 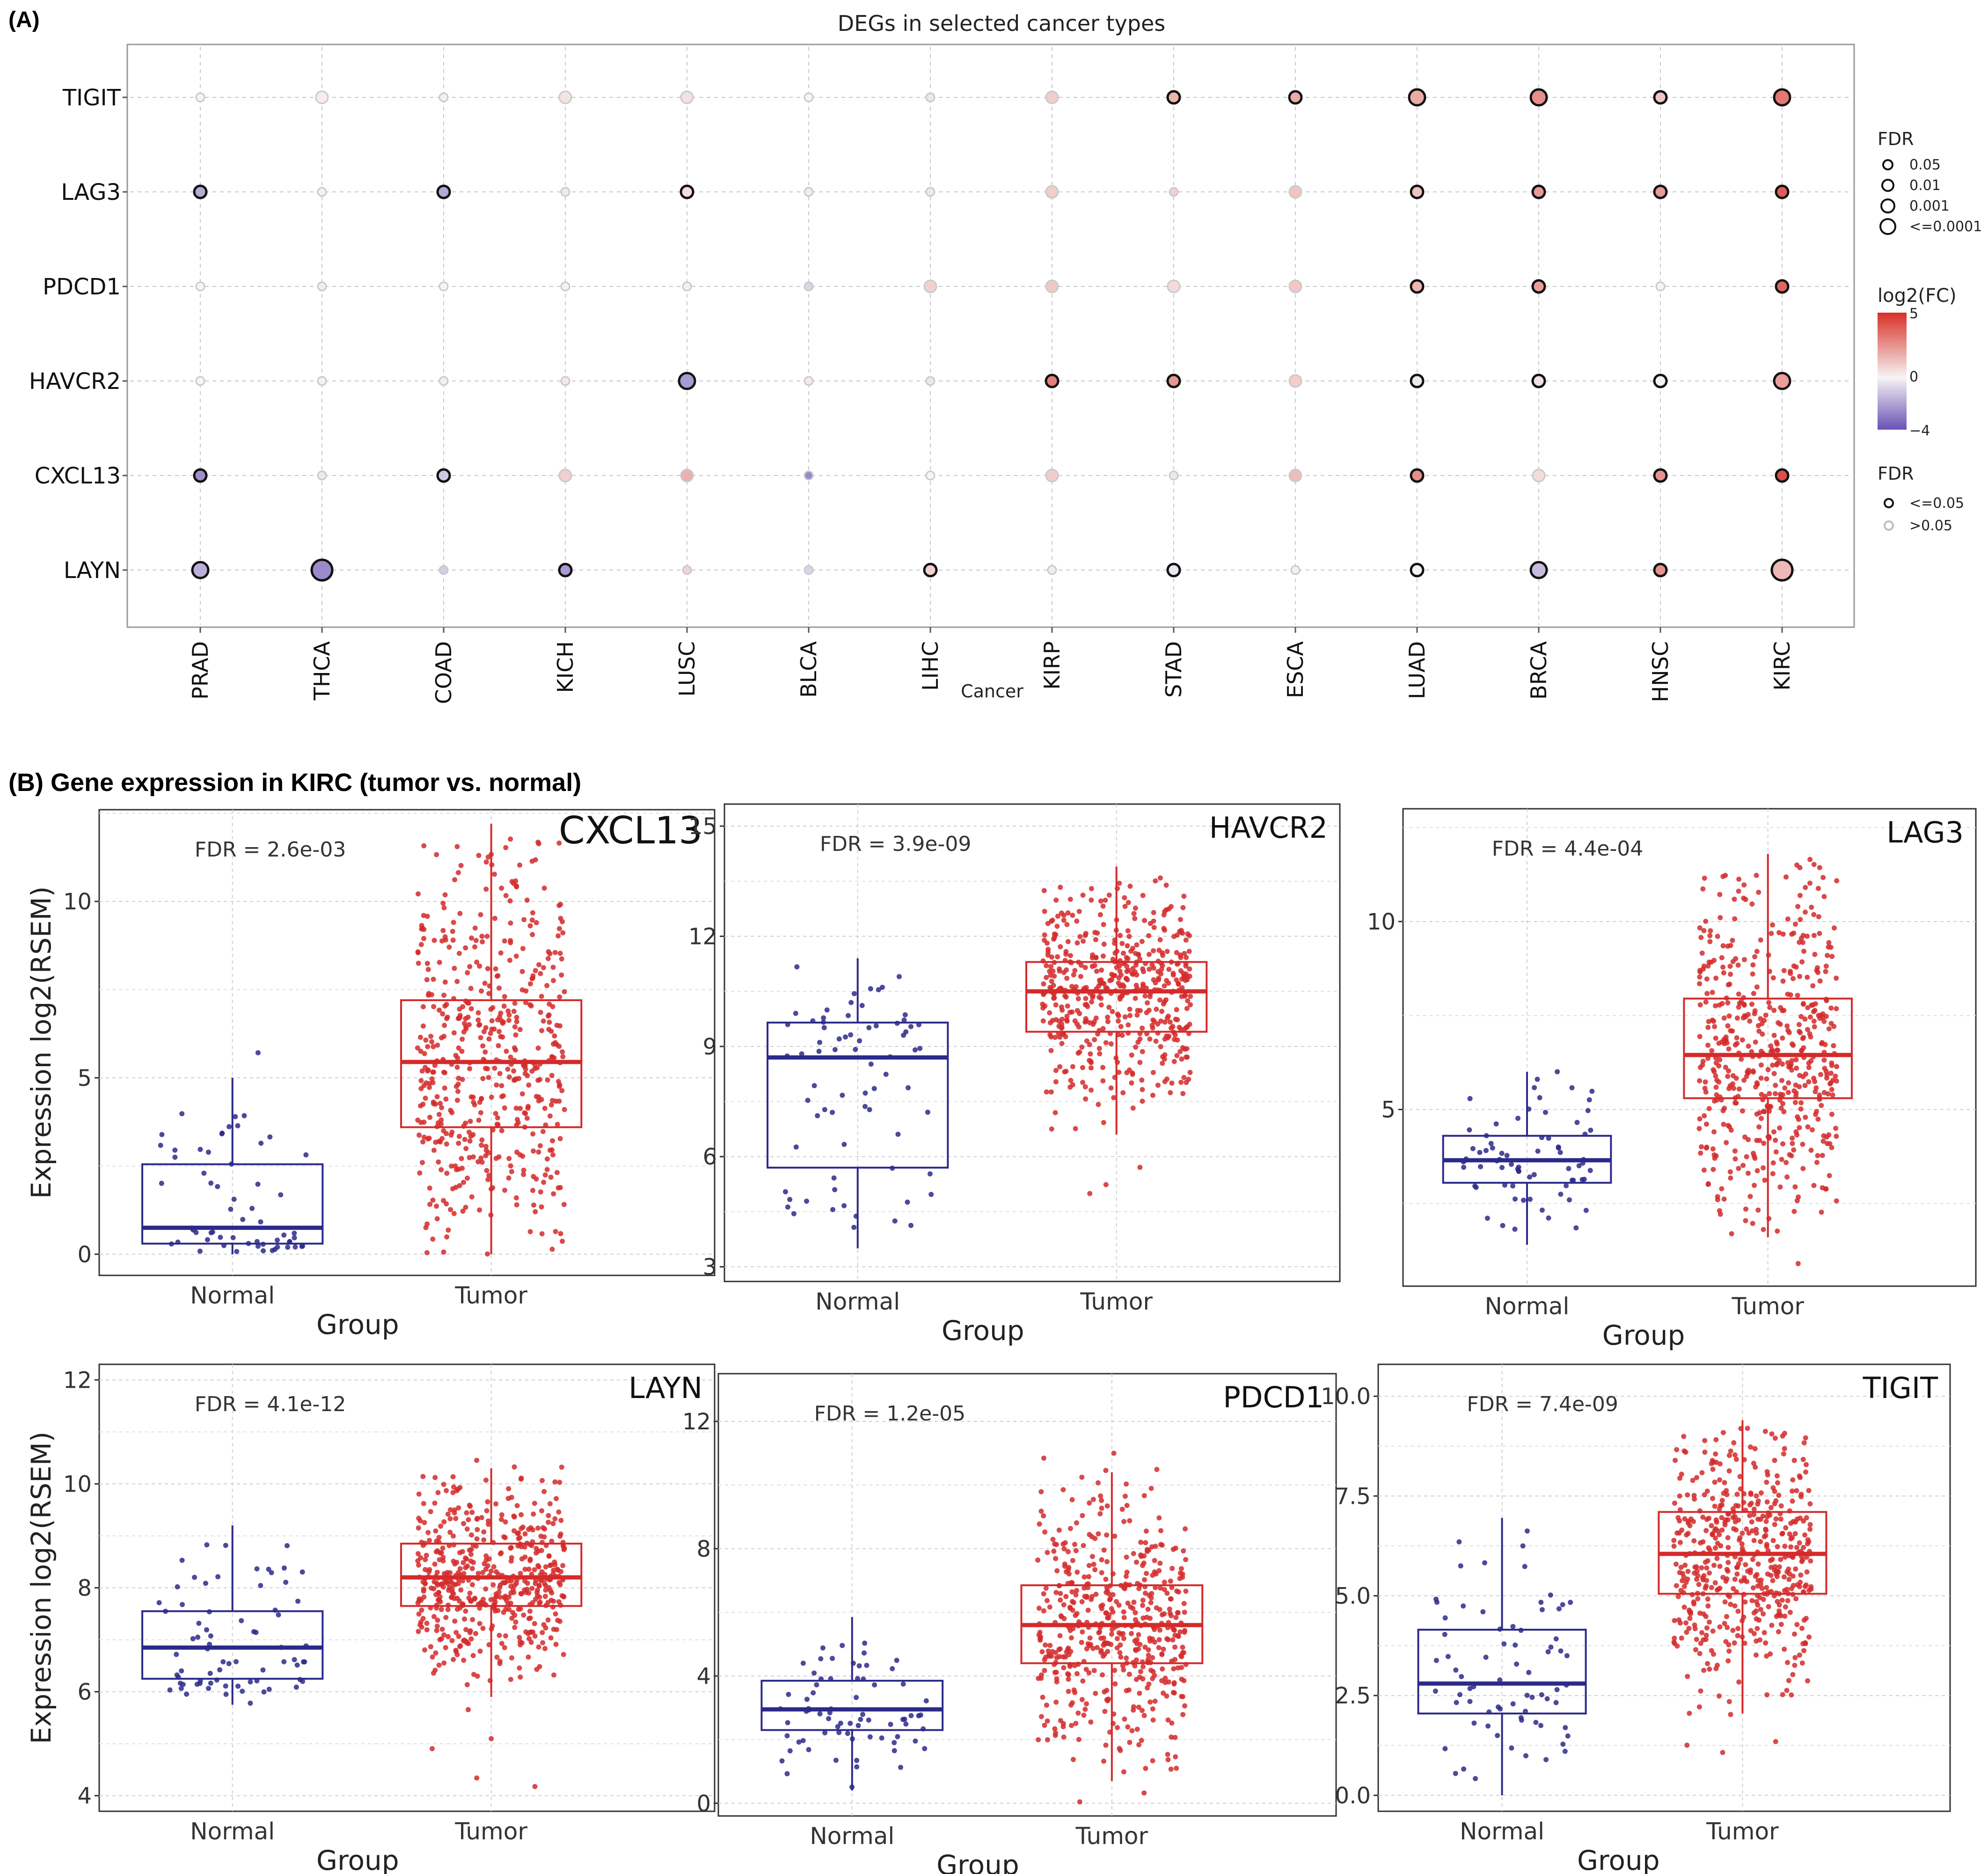 I want to click on x-tick-label-coad: COAD, so click(x=443, y=672).